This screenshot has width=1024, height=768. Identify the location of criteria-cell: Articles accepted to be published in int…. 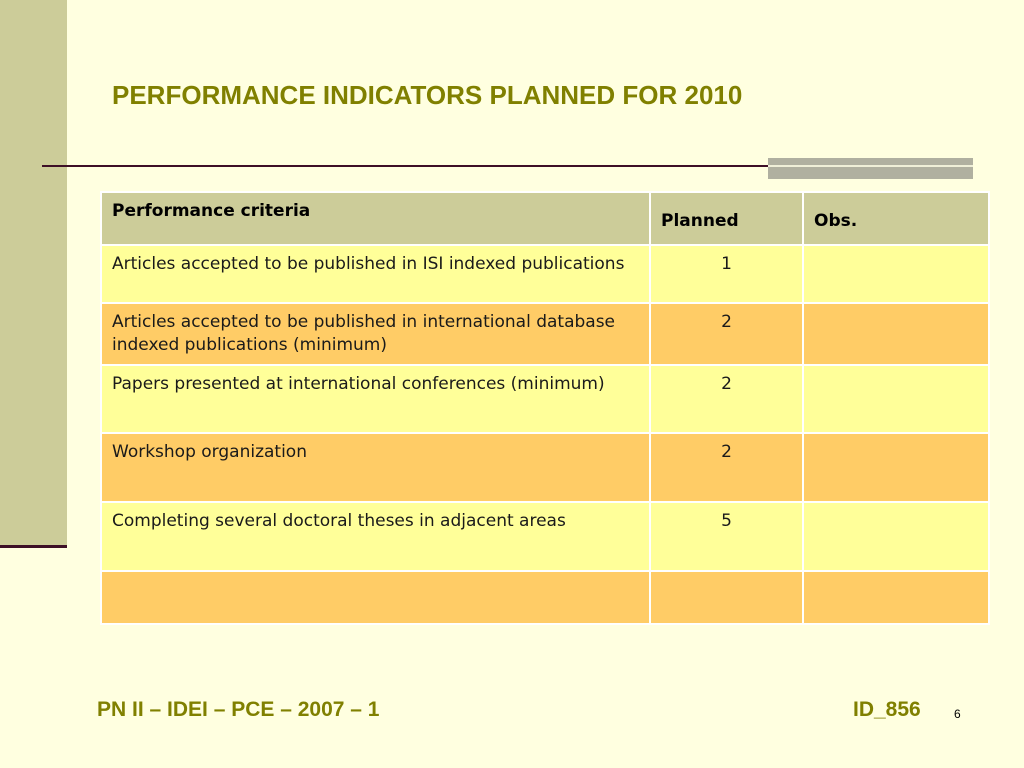
(375, 334).